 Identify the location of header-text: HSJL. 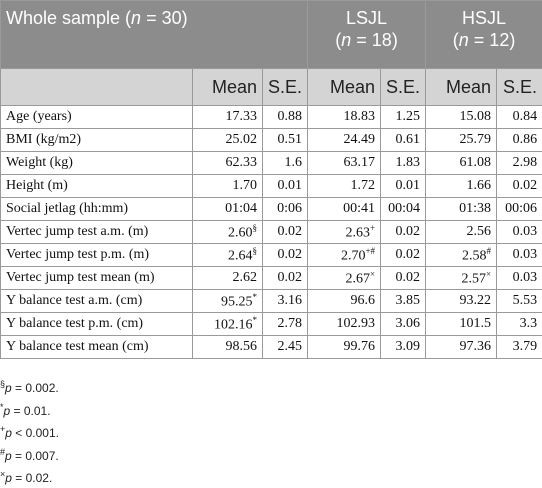
(484, 18).